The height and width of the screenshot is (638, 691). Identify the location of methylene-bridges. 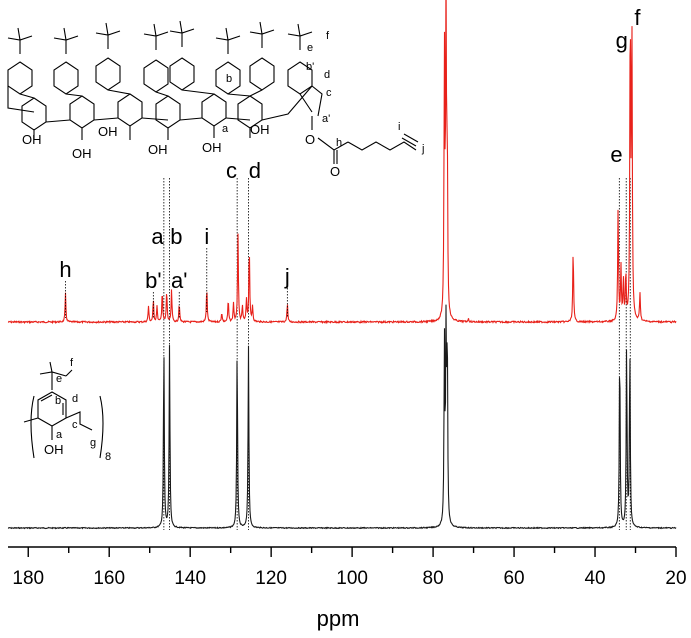
(165, 104).